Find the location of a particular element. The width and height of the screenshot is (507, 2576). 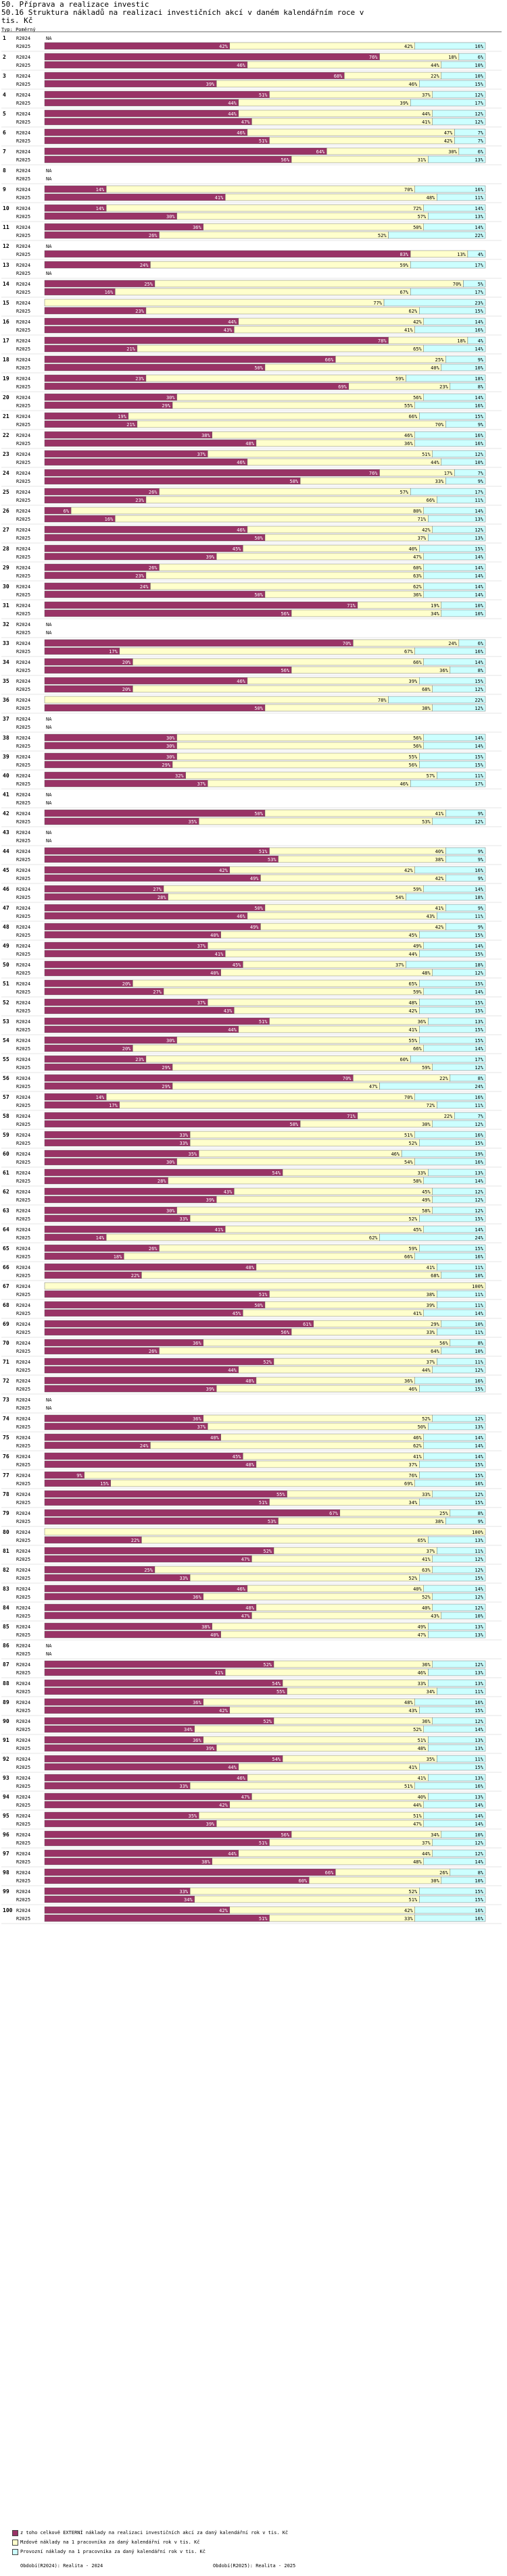

bar-label-mzda-21-R2024: 66% is located at coordinates (413, 416).